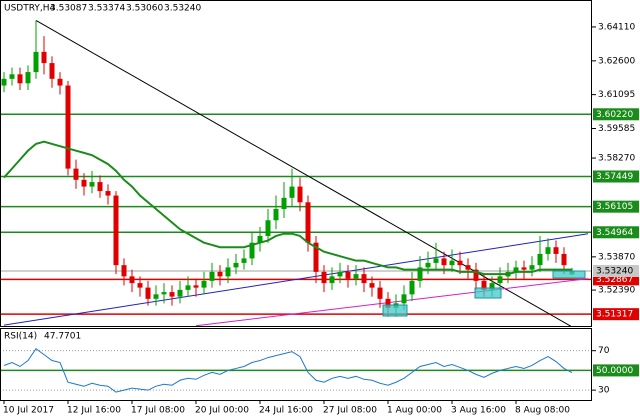 The width and height of the screenshot is (640, 420). I want to click on level-label: 3.56105, so click(614, 207).